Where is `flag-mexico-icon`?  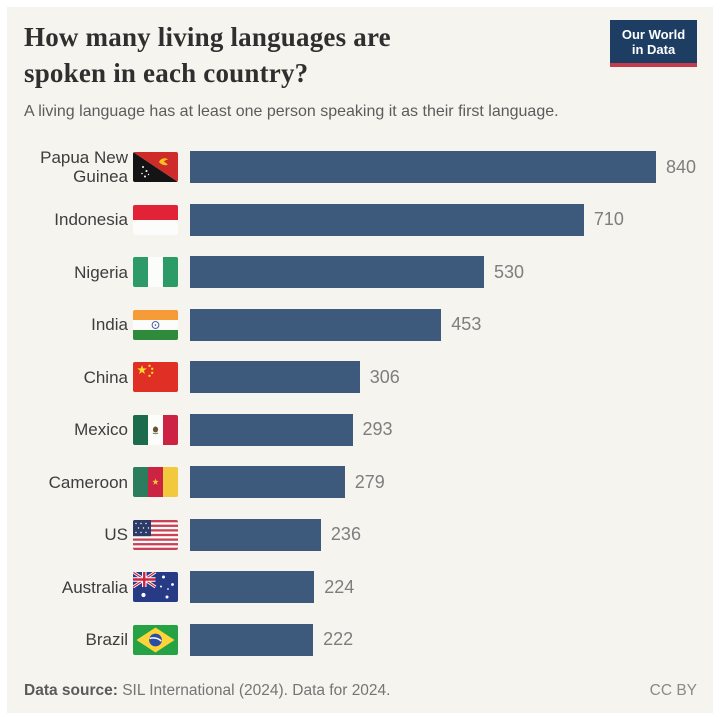
flag-mexico-icon is located at coordinates (155, 429).